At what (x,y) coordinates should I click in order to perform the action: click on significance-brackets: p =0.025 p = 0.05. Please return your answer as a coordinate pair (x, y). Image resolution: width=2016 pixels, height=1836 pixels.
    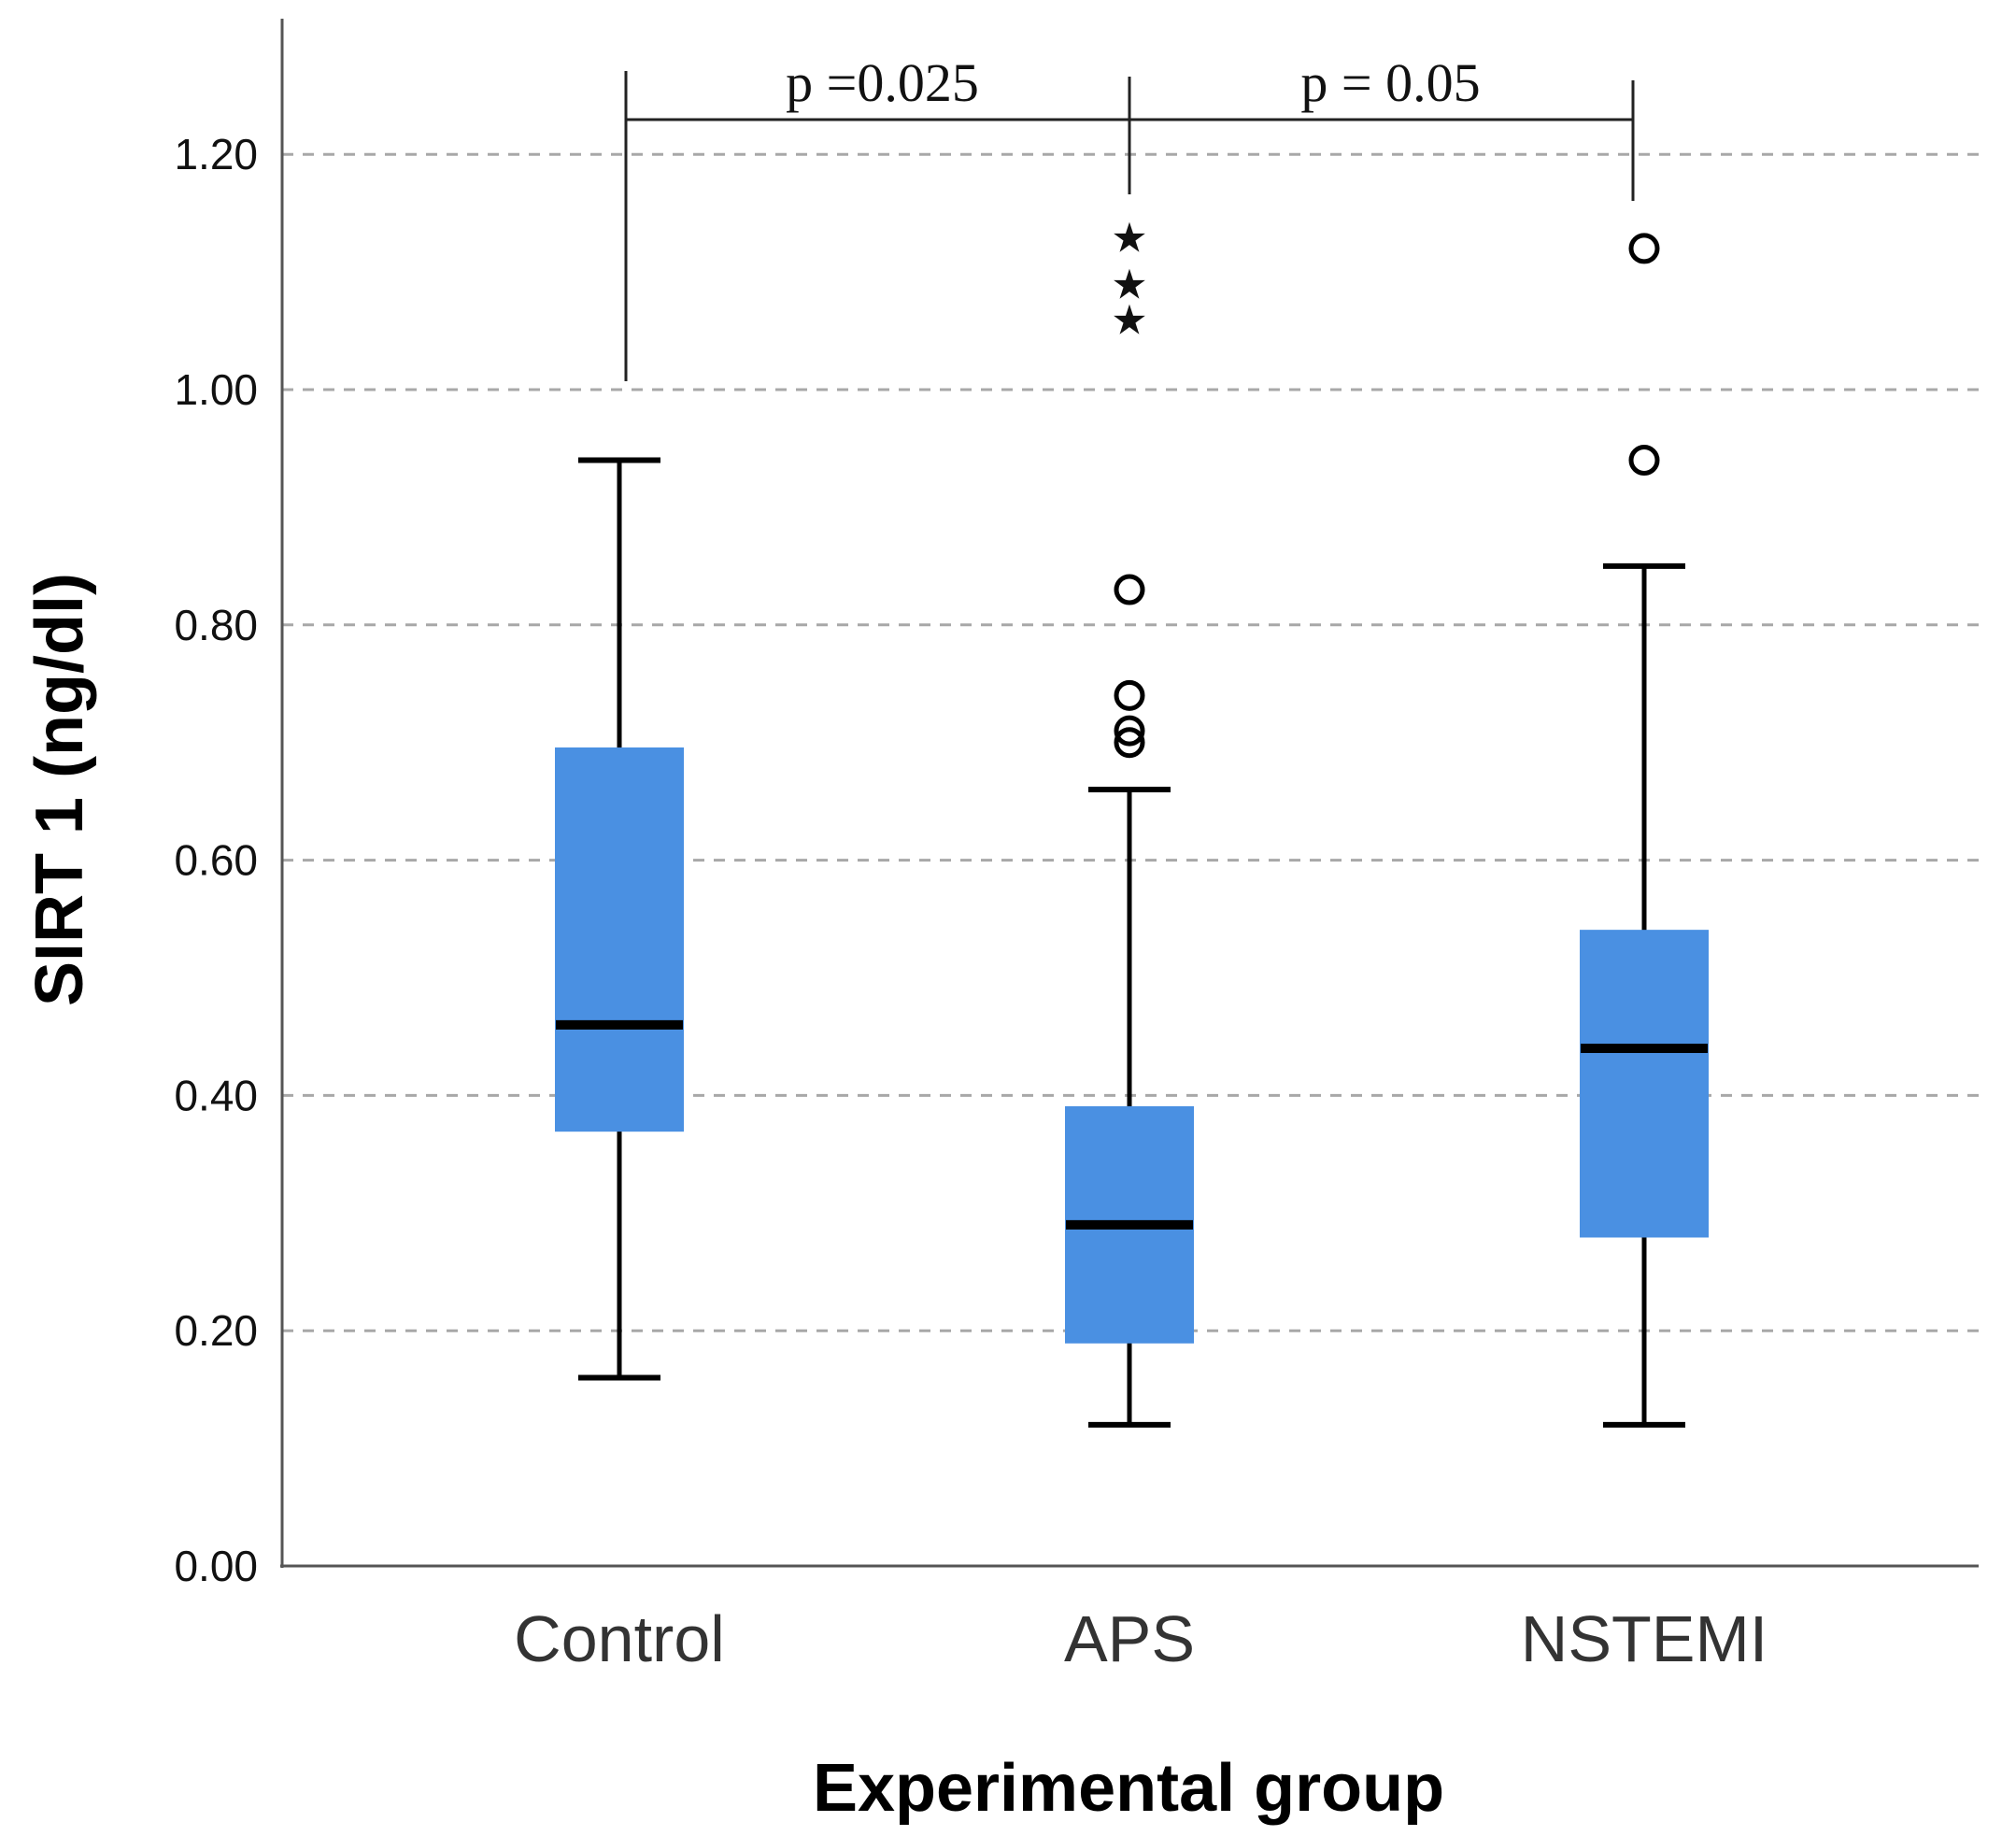
    Looking at the image, I should click on (1129, 216).